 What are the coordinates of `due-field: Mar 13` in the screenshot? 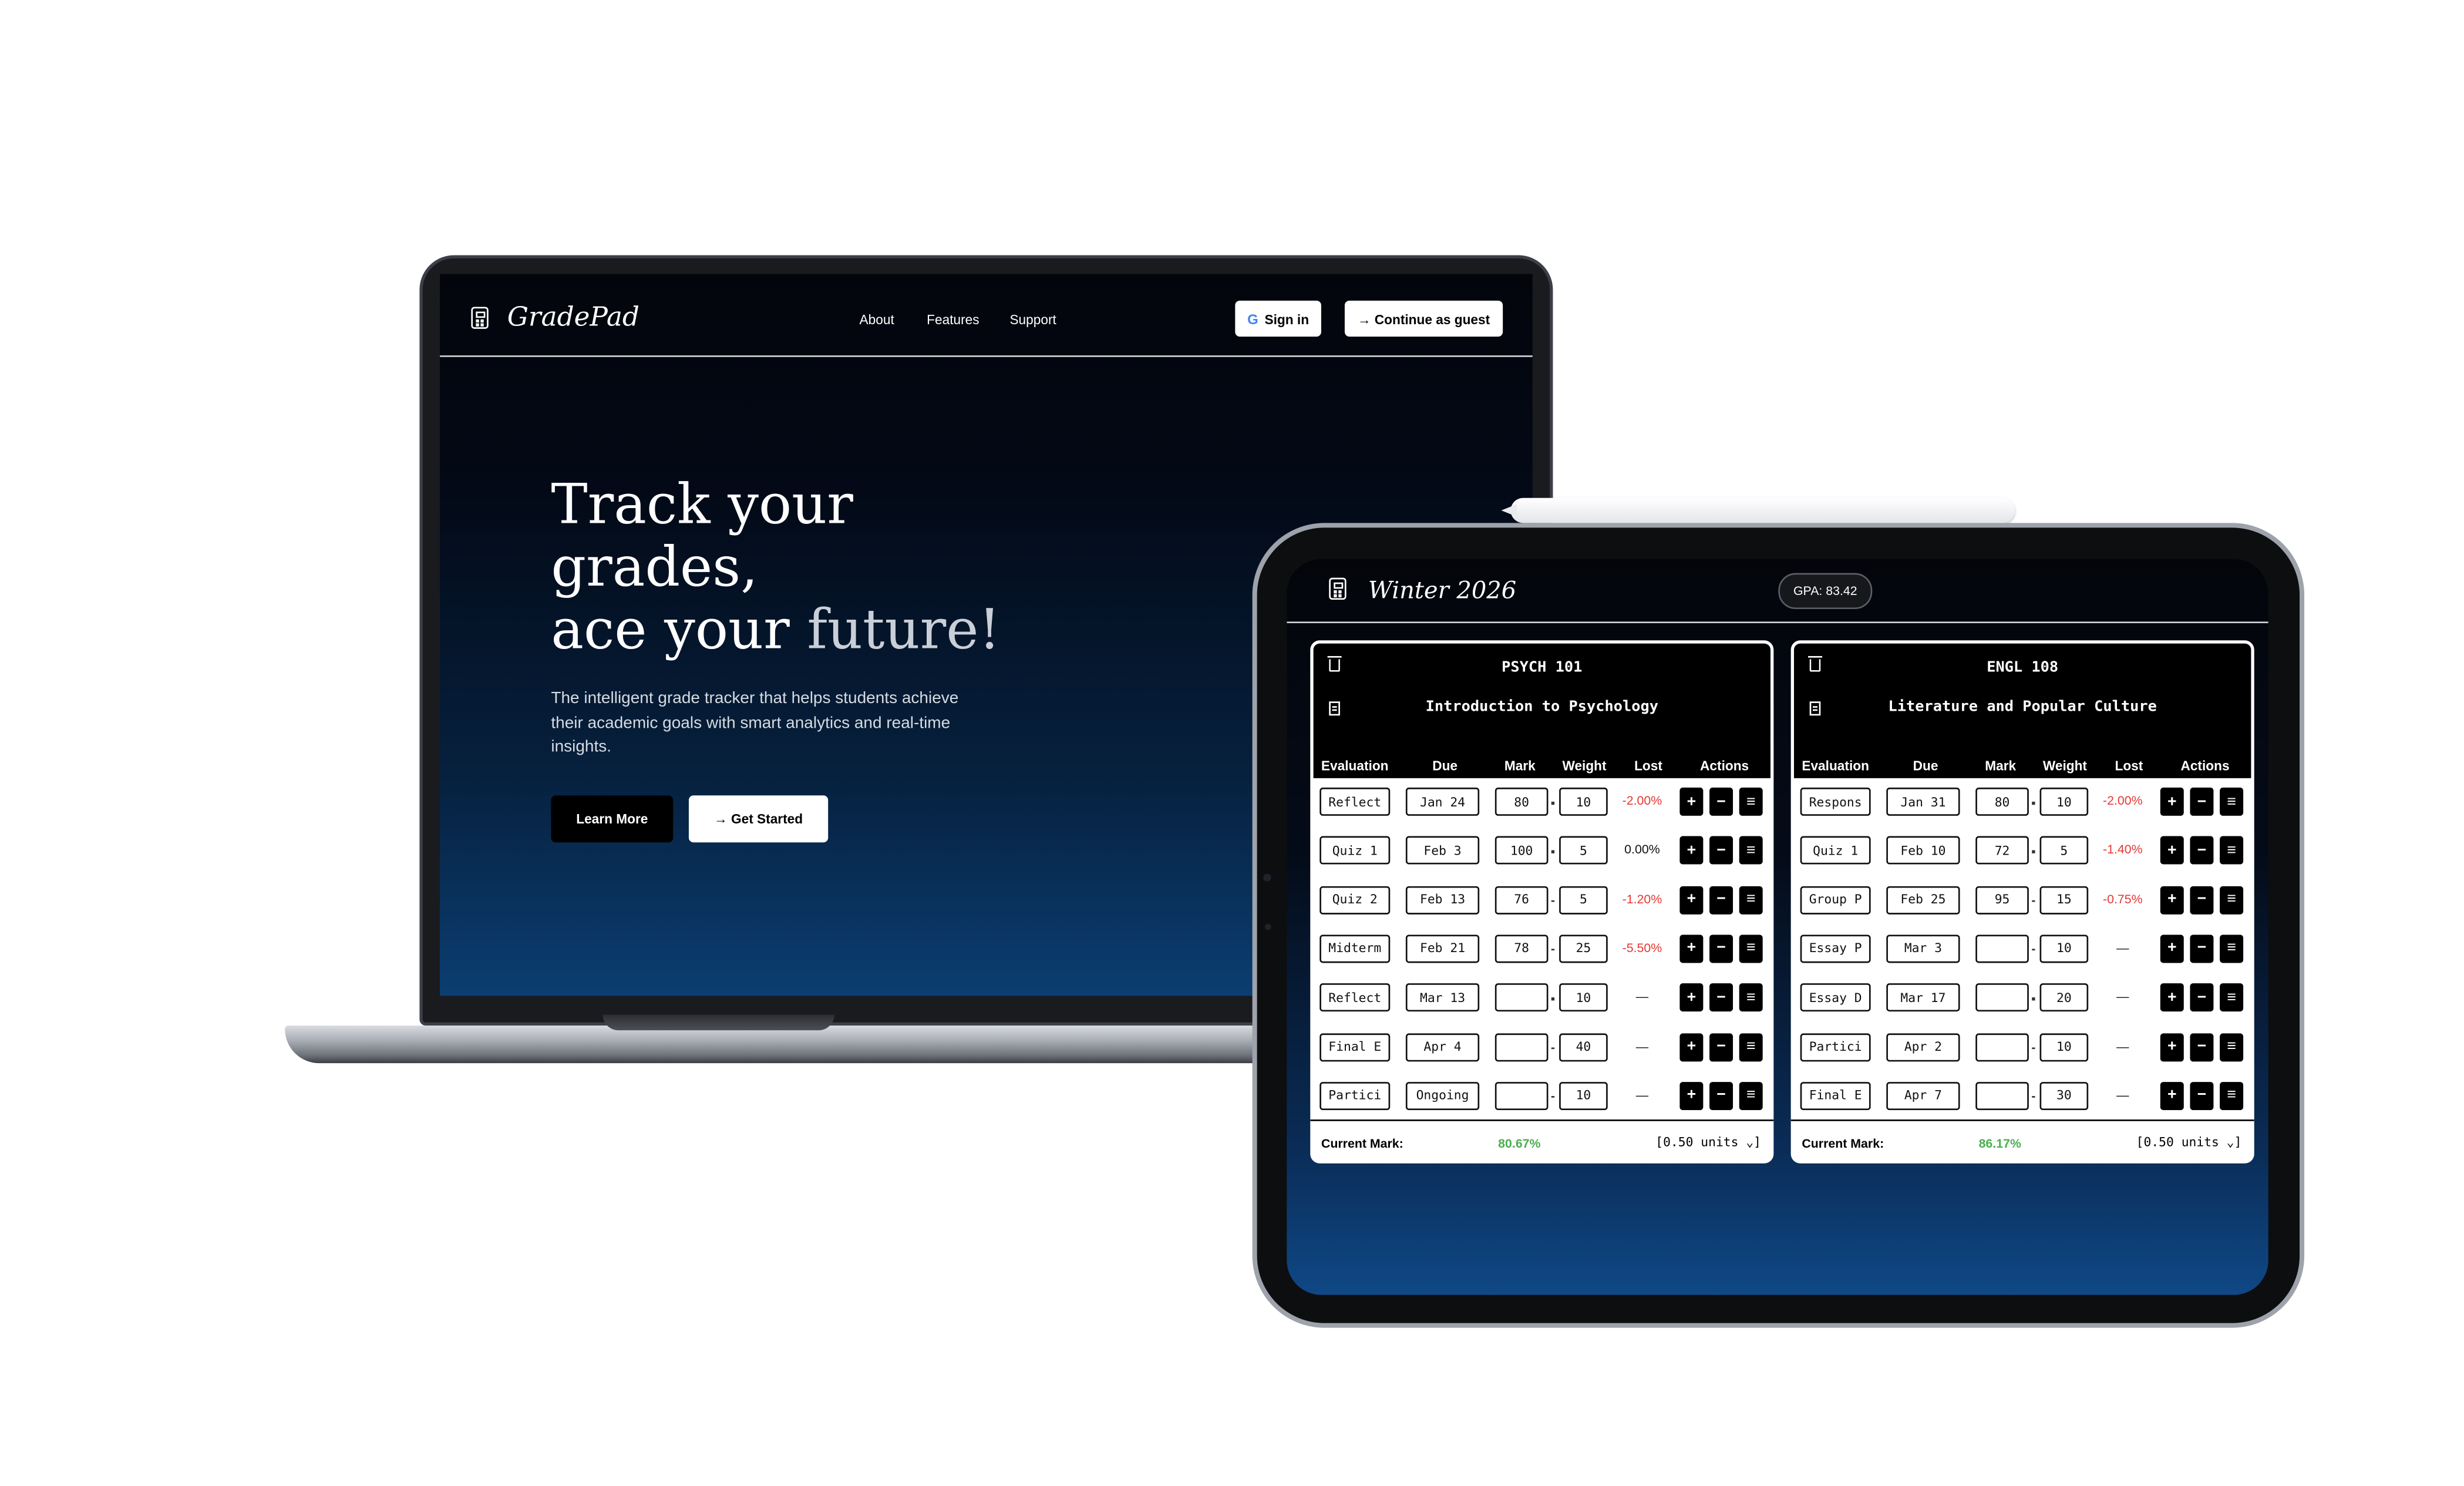 It's located at (1442, 998).